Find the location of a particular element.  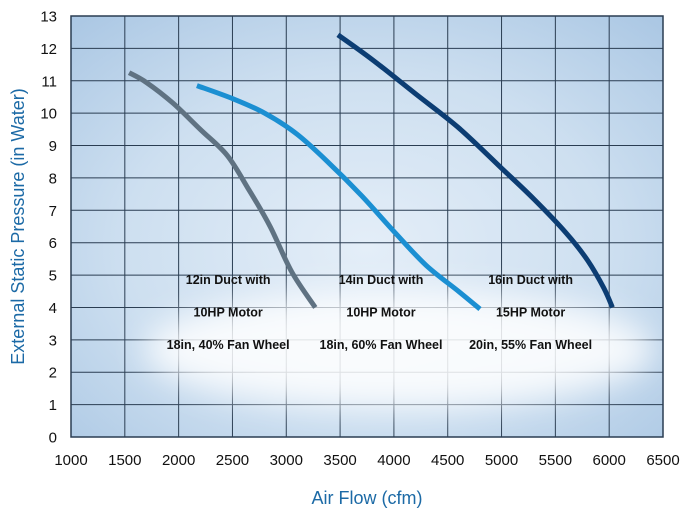

annotation-3-line-2: 15HP Motor is located at coordinates (530, 312).